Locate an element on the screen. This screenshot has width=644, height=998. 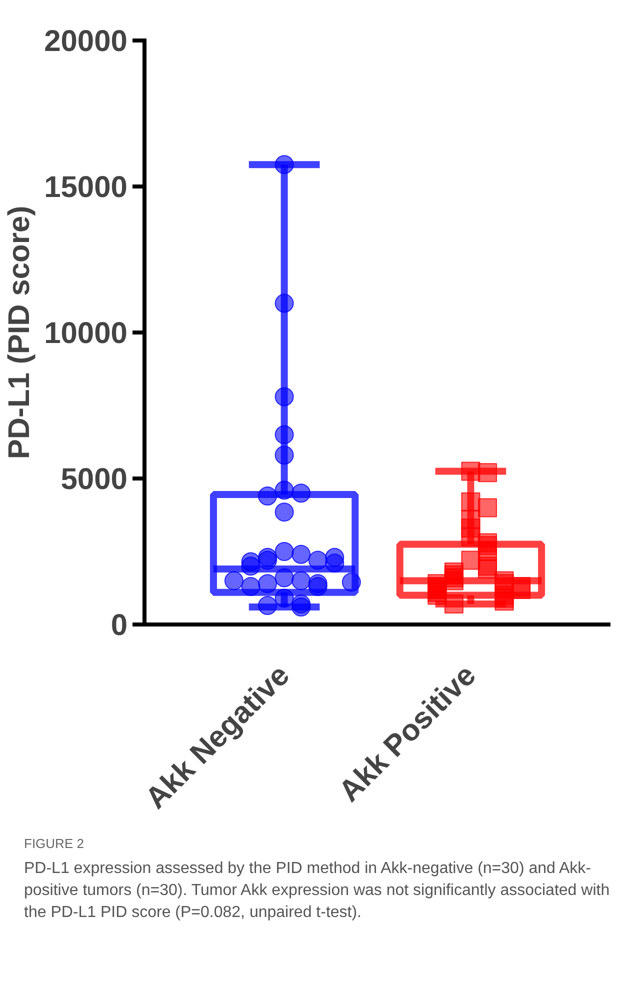
y-tick-label: 10000 is located at coordinates (86, 333).